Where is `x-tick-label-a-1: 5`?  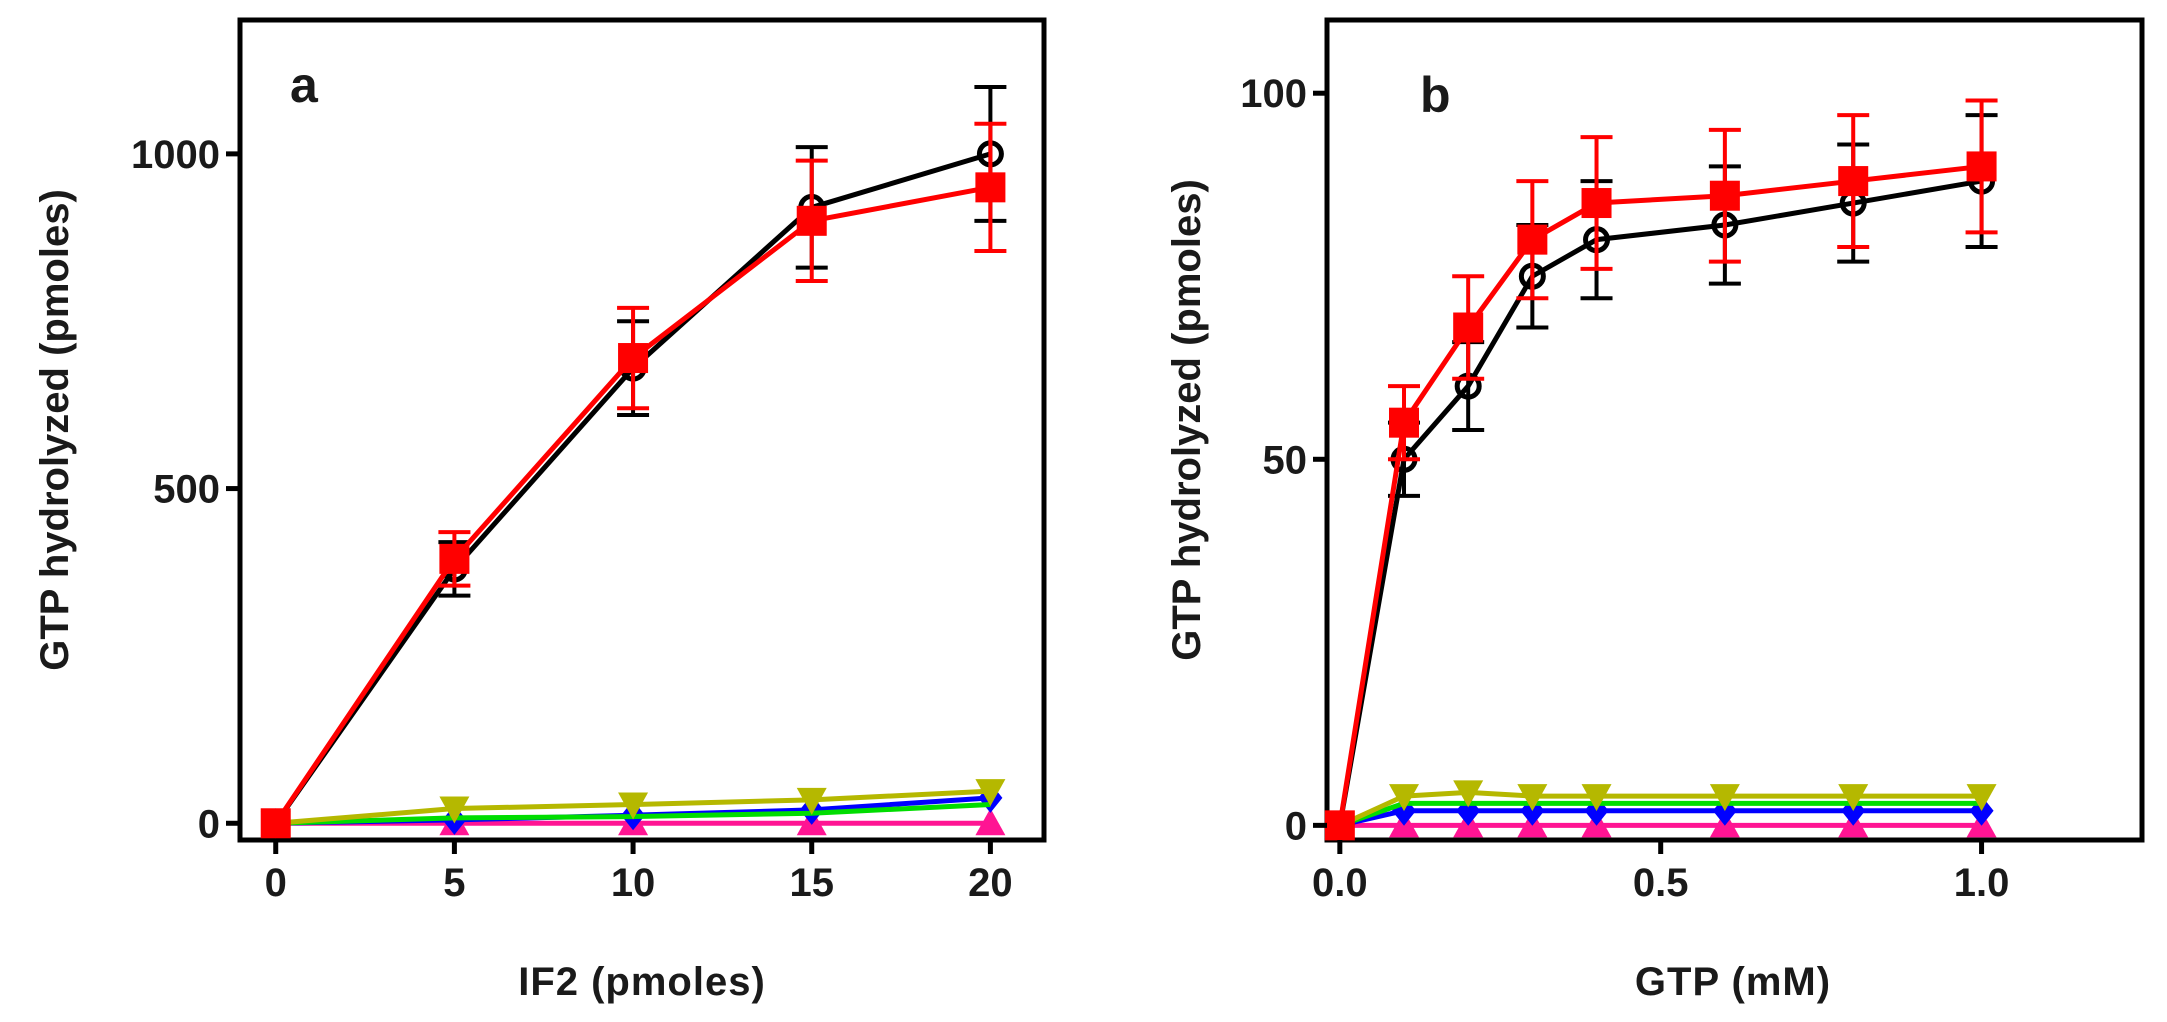
x-tick-label-a-1: 5 is located at coordinates (454, 883).